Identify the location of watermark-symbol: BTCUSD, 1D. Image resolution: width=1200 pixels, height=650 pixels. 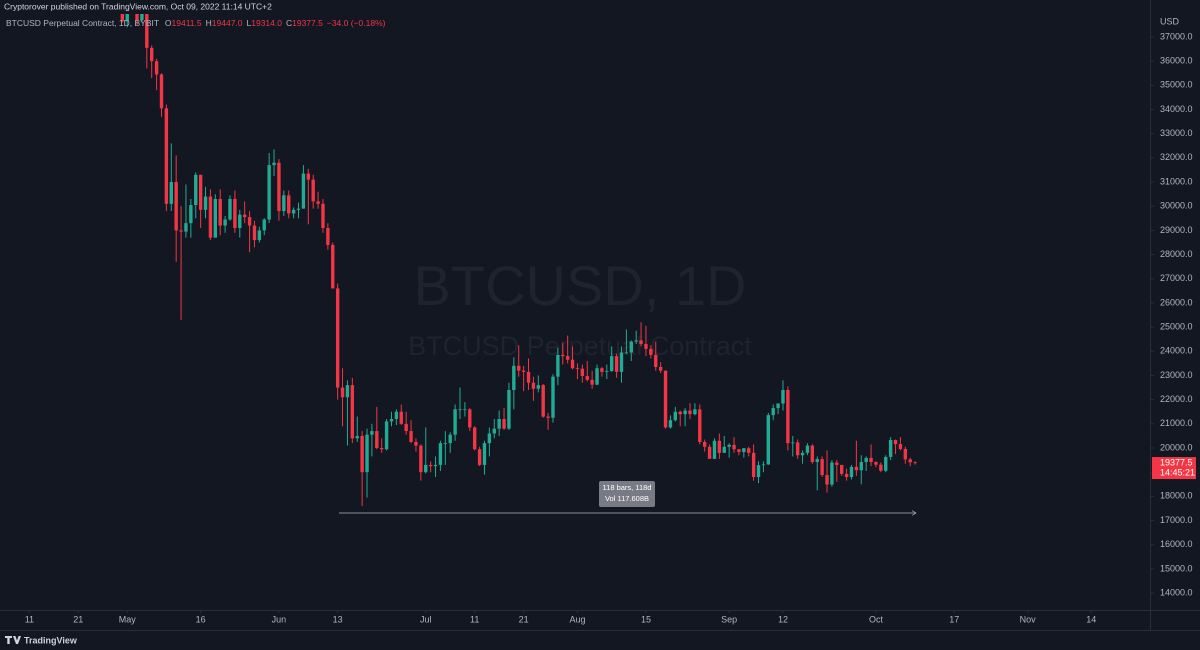
(580, 285).